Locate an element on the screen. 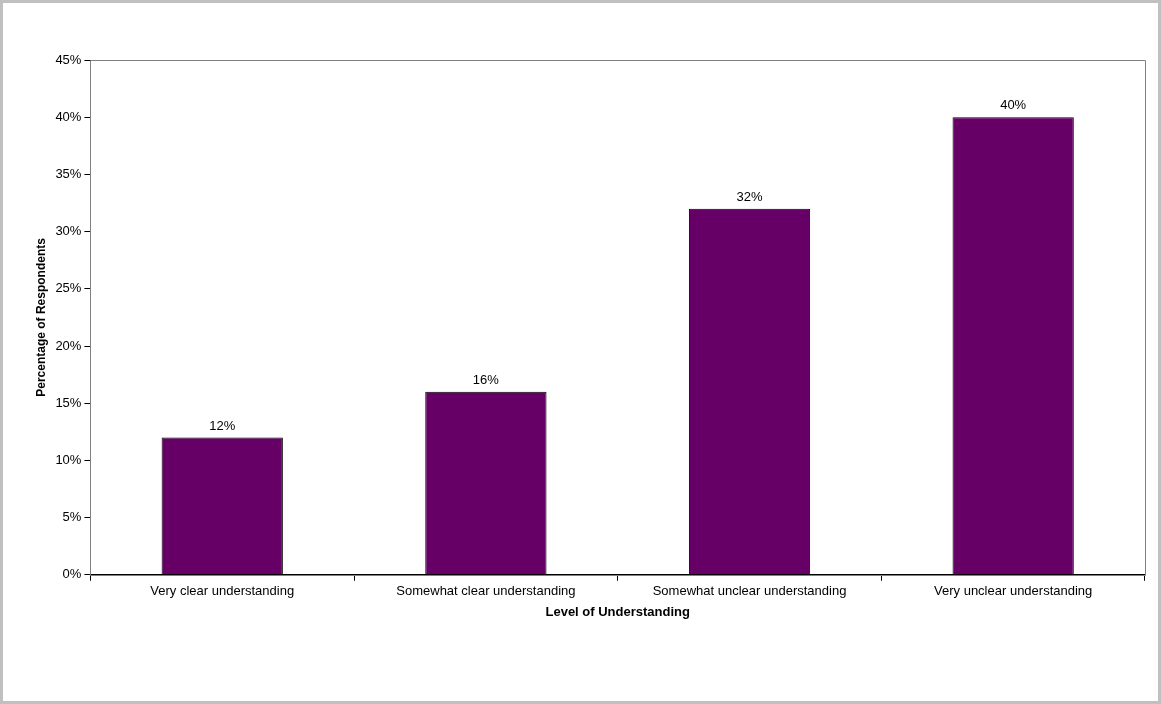 This screenshot has height=704, width=1161. y-tick-label: 25% is located at coordinates (68, 288).